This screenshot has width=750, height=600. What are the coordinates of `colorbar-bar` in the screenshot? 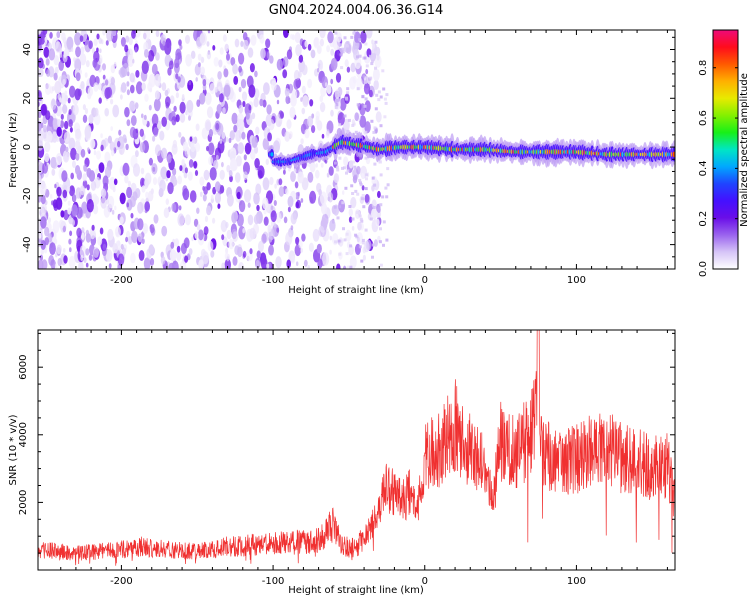 It's located at (725, 149).